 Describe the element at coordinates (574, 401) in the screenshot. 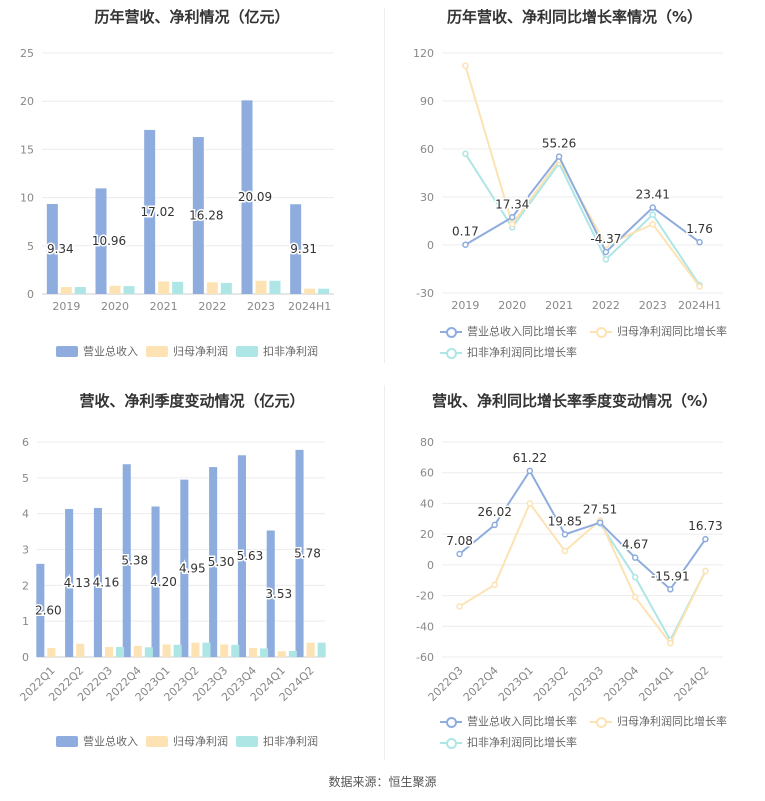

I see `quarterly-growth-title: 营收、净利同比增长率季度变动情况（%）` at that location.